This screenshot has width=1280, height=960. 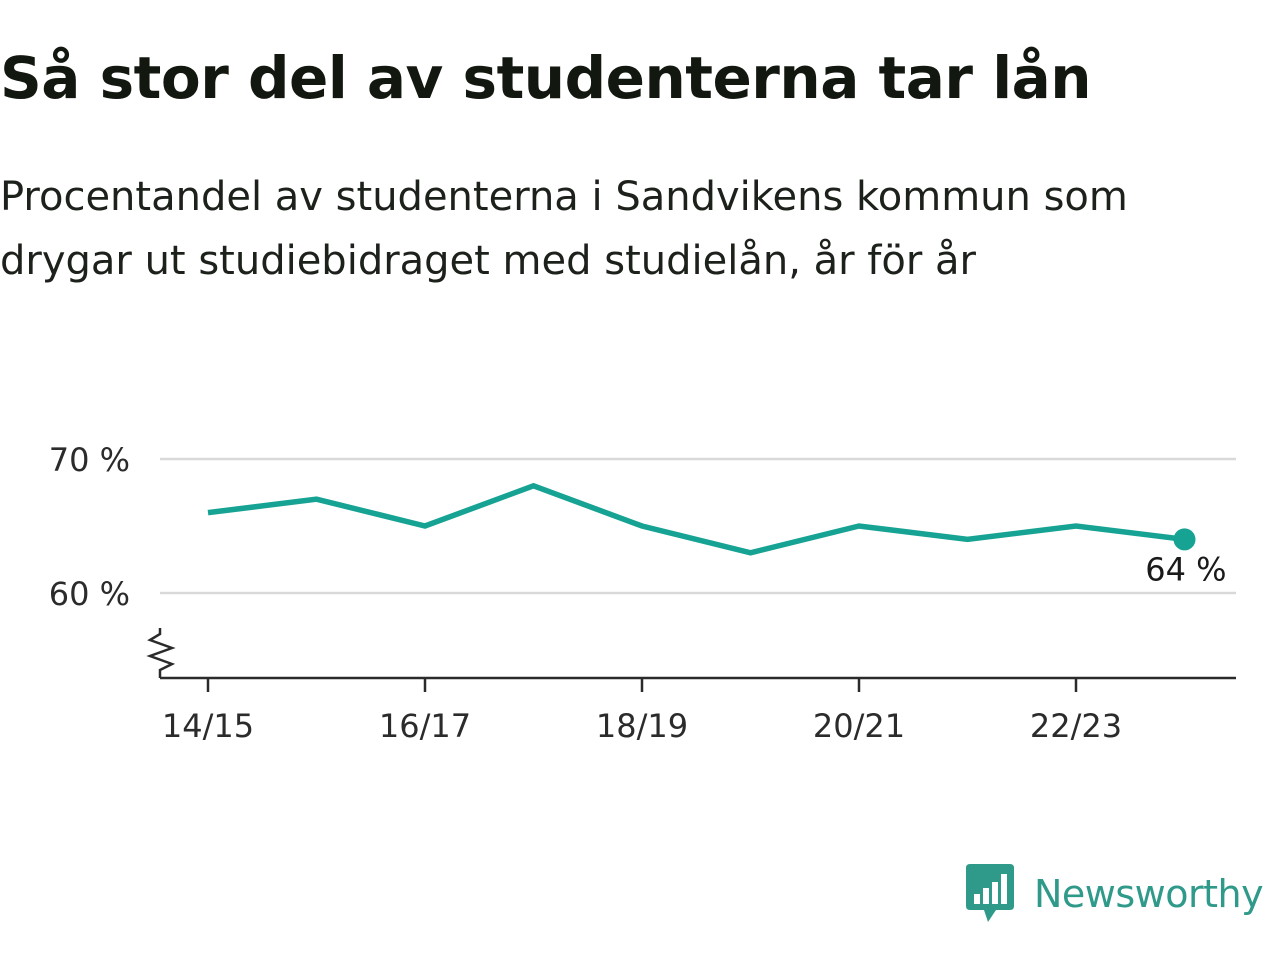 I want to click on y-axis-break-icon, so click(x=161, y=653).